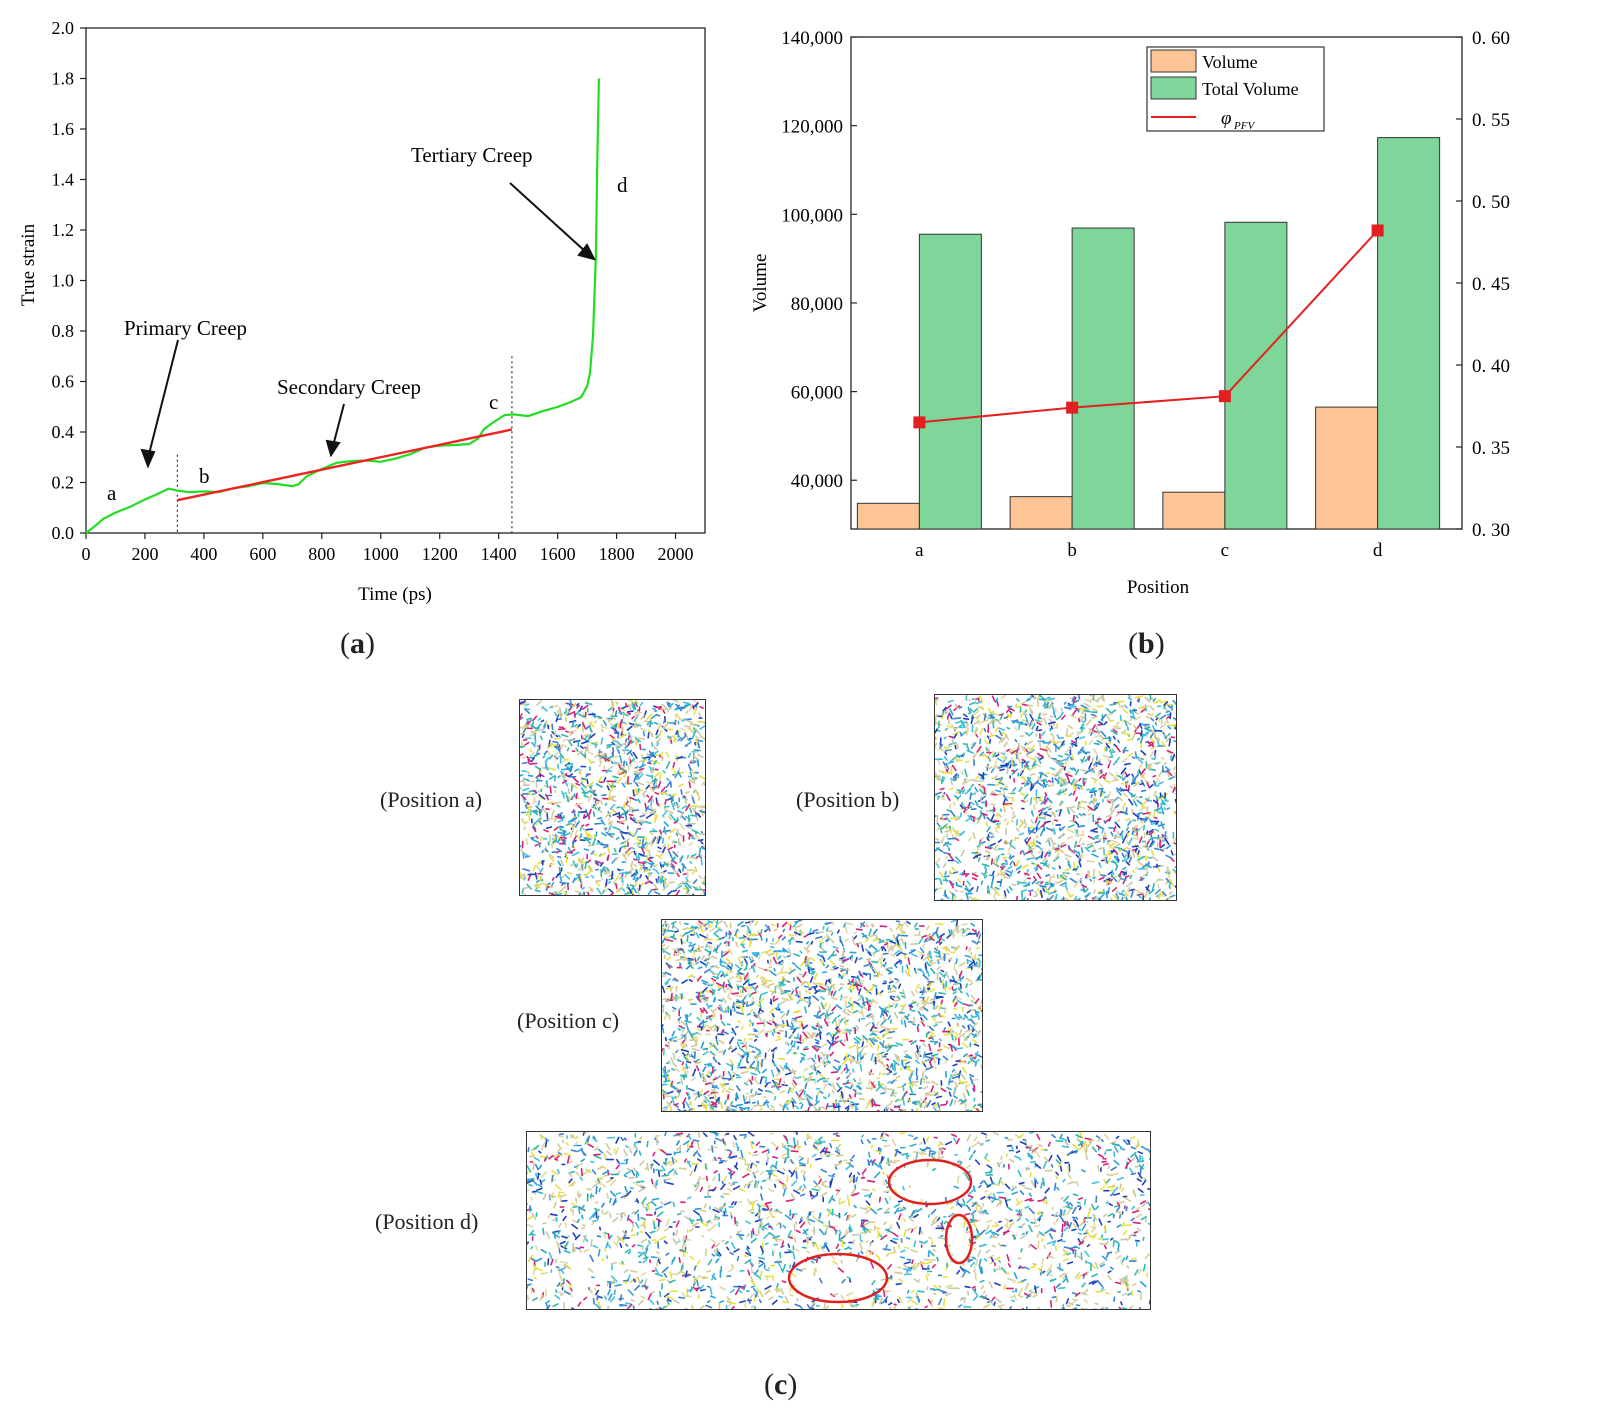 The image size is (1599, 1419). What do you see at coordinates (586, 252) in the screenshot?
I see `tertiary-arrowhead` at bounding box center [586, 252].